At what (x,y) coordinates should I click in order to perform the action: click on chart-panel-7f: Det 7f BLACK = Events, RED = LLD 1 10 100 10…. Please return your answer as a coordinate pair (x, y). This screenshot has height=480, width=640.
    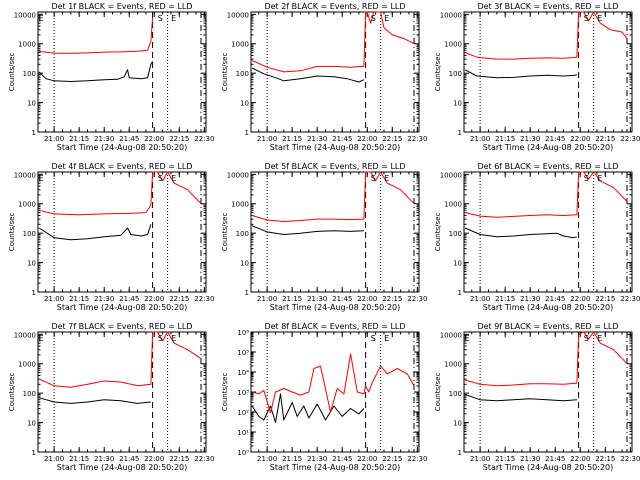
    Looking at the image, I should click on (111, 397).